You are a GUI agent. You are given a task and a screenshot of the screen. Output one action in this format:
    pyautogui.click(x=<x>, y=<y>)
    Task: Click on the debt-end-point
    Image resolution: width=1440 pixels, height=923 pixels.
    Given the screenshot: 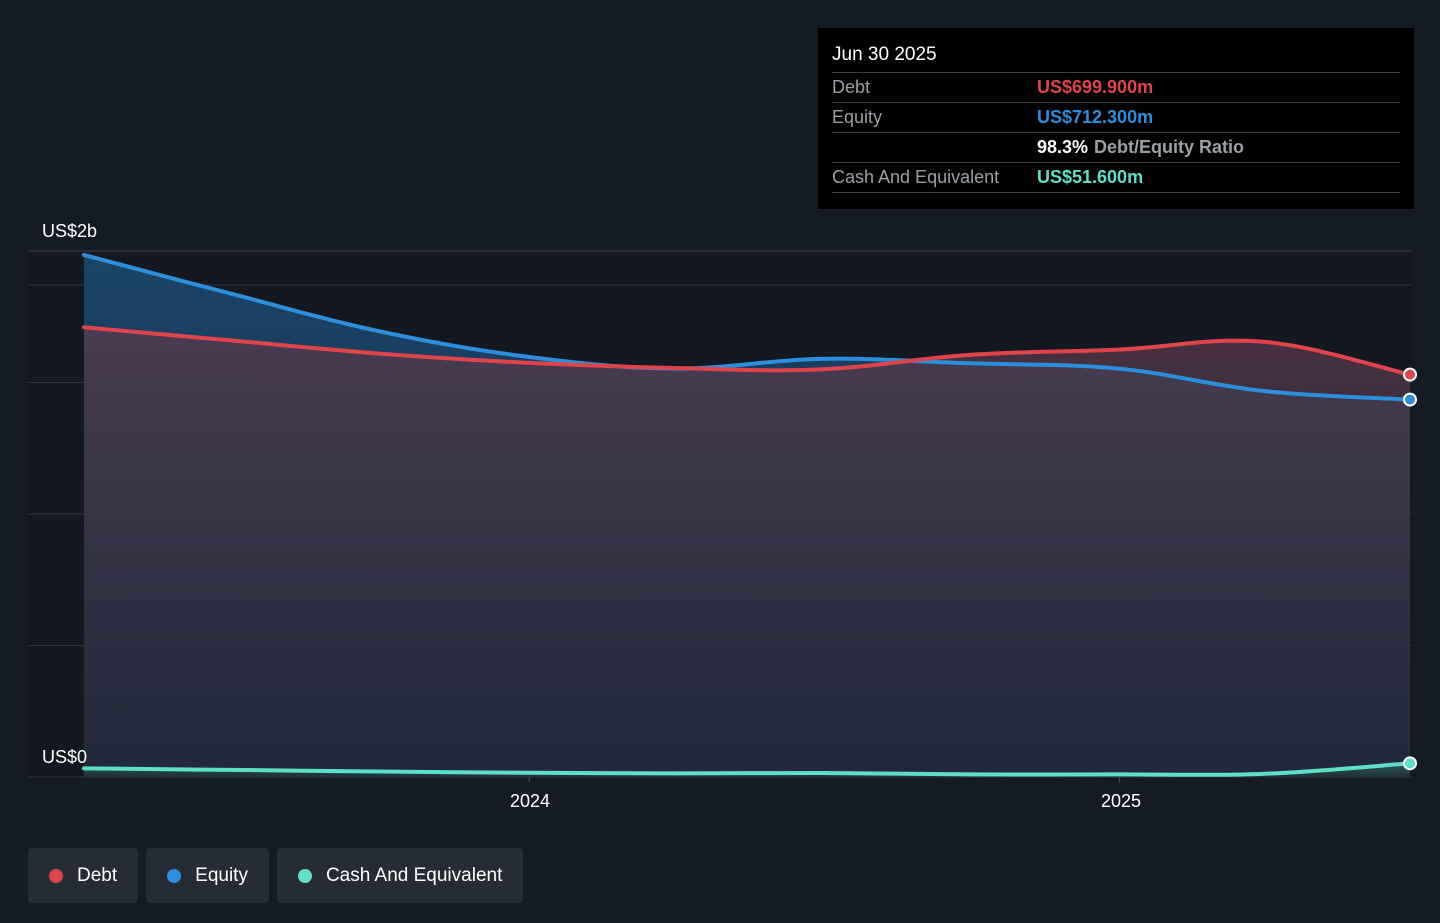 What is the action you would take?
    pyautogui.click(x=1410, y=374)
    